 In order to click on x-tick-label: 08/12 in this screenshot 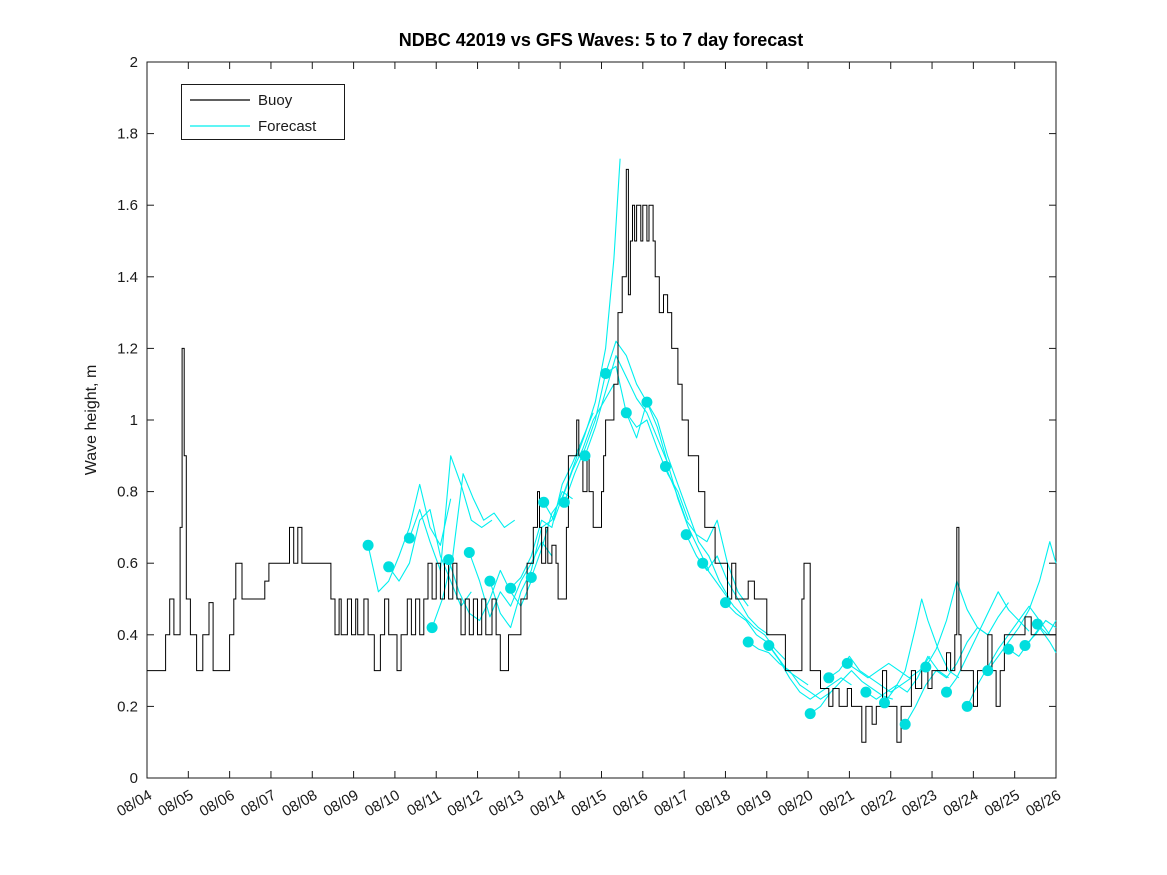, I will do `click(465, 803)`.